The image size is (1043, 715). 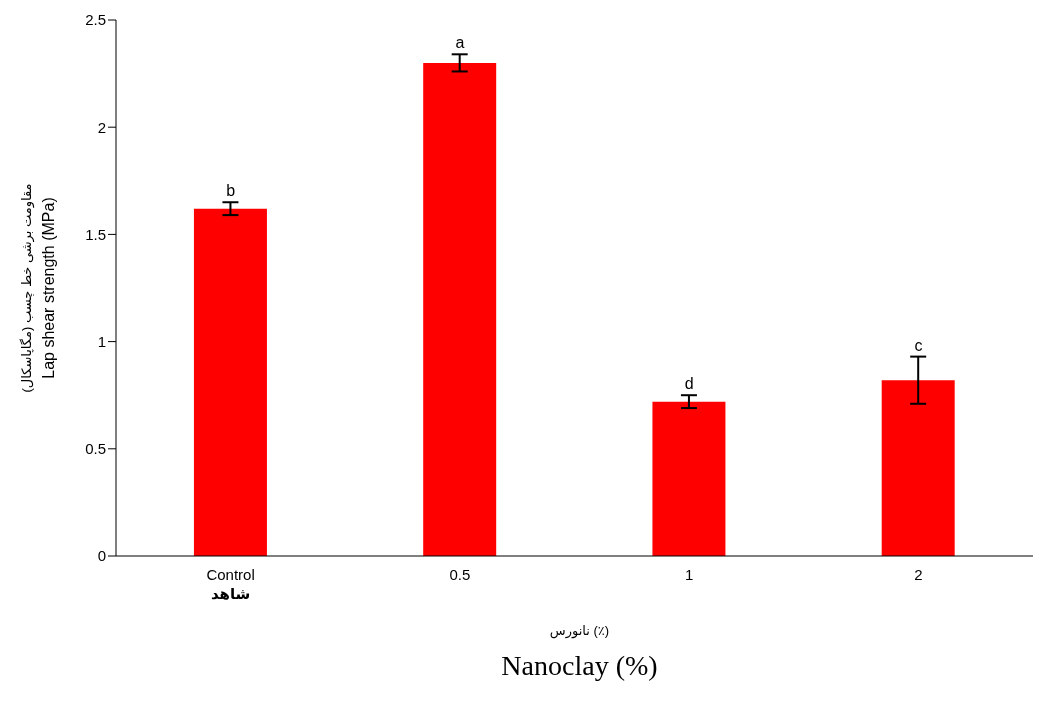 What do you see at coordinates (101, 556) in the screenshot?
I see `y-tick-label: 0` at bounding box center [101, 556].